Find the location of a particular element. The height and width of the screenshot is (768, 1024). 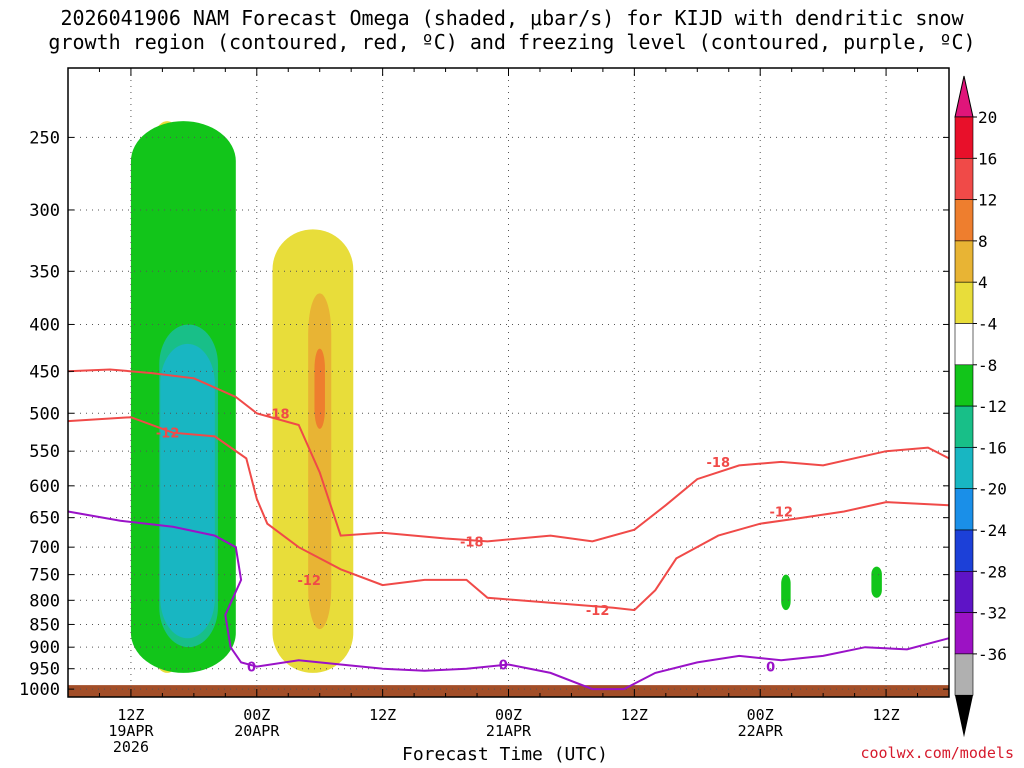

y-tick-label-800: 800 is located at coordinates (44, 601).